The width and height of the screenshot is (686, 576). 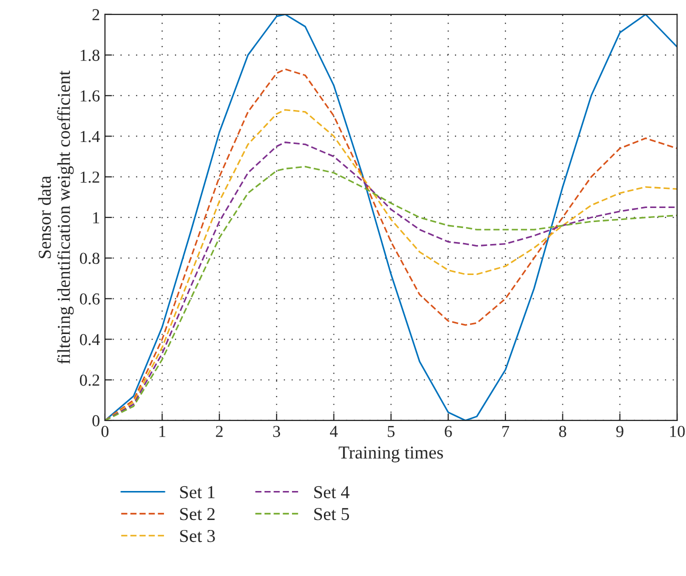 I want to click on x-tick-label: 8, so click(x=562, y=432).